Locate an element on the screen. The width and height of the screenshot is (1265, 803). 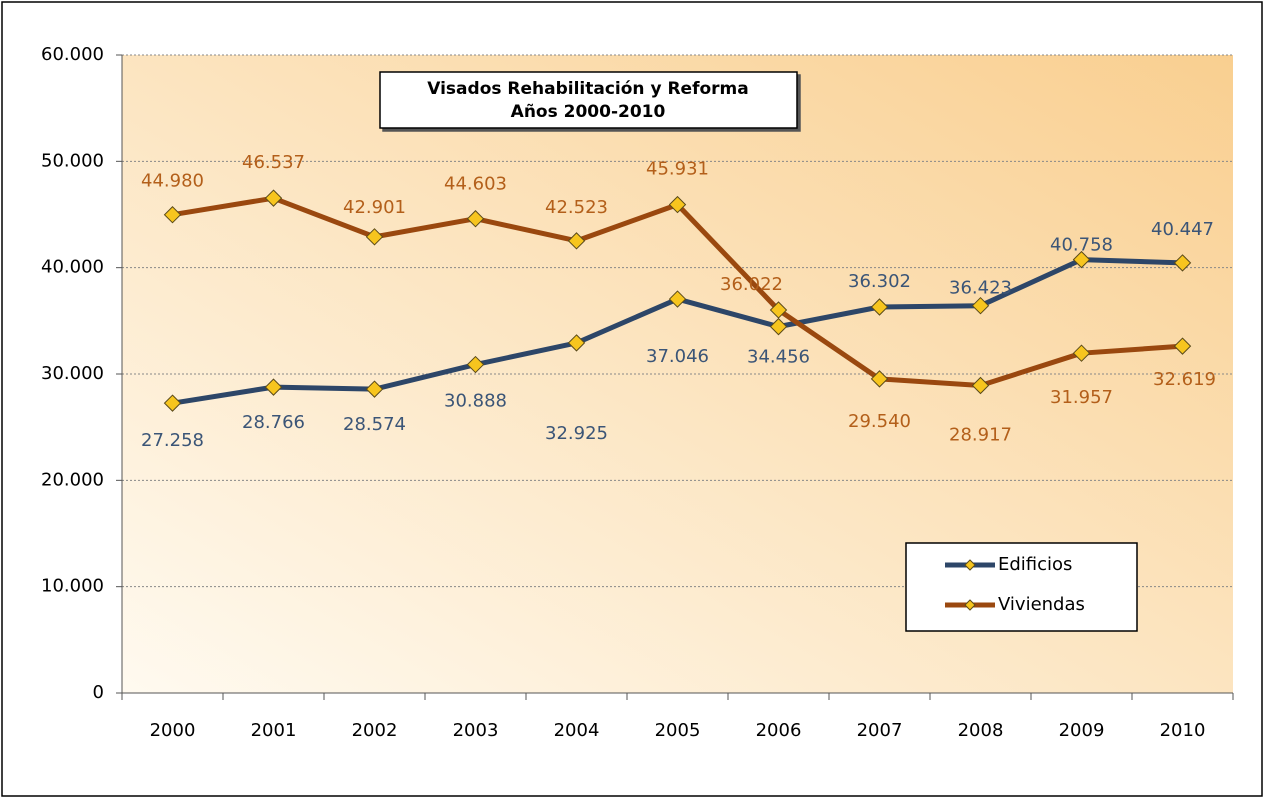
legend-box is located at coordinates (1021, 587).